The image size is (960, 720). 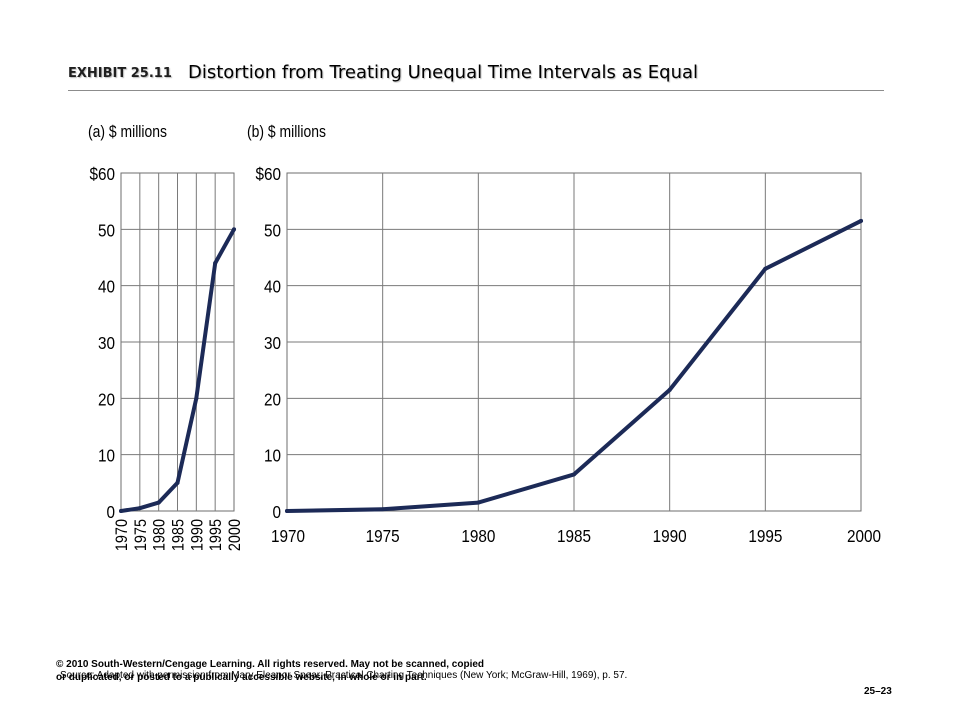 What do you see at coordinates (122, 535) in the screenshot?
I see `x-tick-label-a: 1970` at bounding box center [122, 535].